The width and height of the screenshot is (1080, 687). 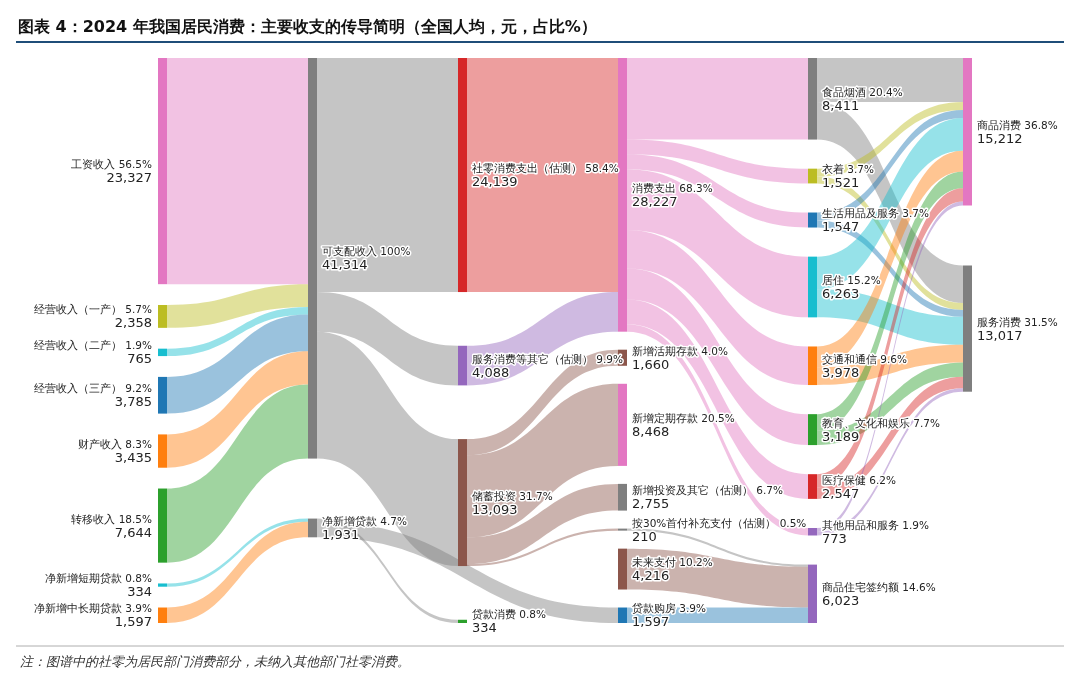 What do you see at coordinates (1017, 321) in the screenshot?
I see `category-label: 服务消费 31.5%` at bounding box center [1017, 321].